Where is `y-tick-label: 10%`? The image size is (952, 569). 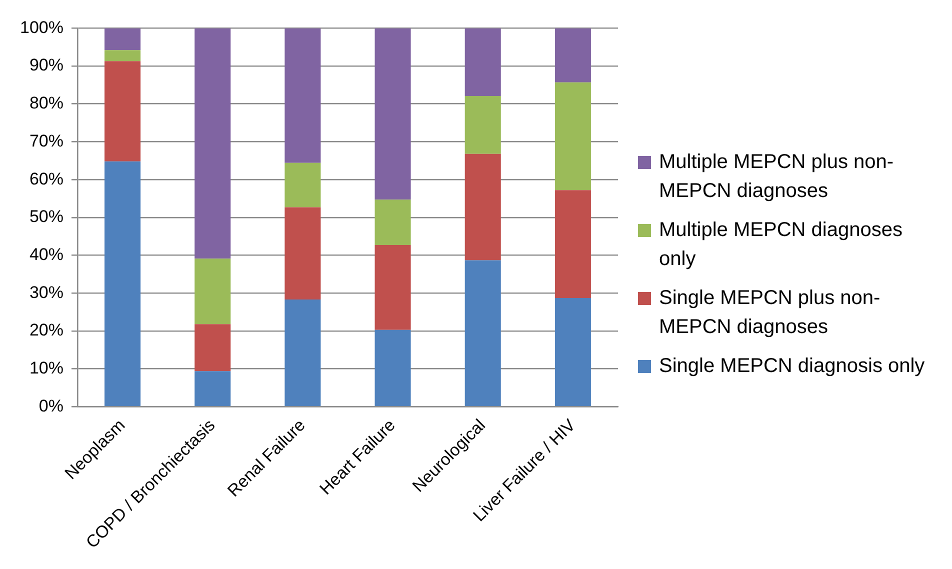 y-tick-label: 10% is located at coordinates (46, 367).